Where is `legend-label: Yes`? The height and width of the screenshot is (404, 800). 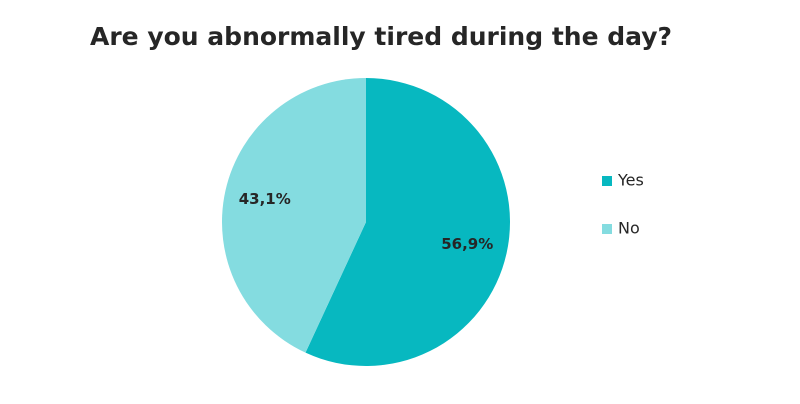 legend-label: Yes is located at coordinates (630, 180).